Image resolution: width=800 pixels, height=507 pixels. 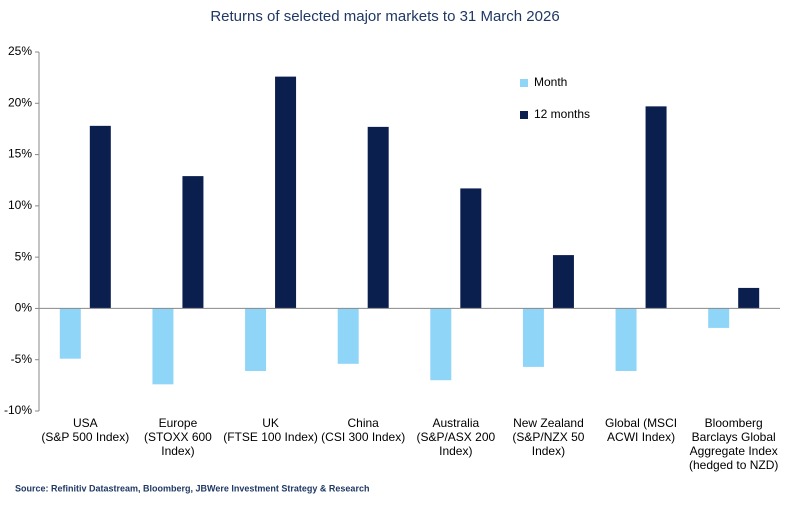 What do you see at coordinates (733, 465) in the screenshot?
I see `x-tick-label: (hedged to NZD)` at bounding box center [733, 465].